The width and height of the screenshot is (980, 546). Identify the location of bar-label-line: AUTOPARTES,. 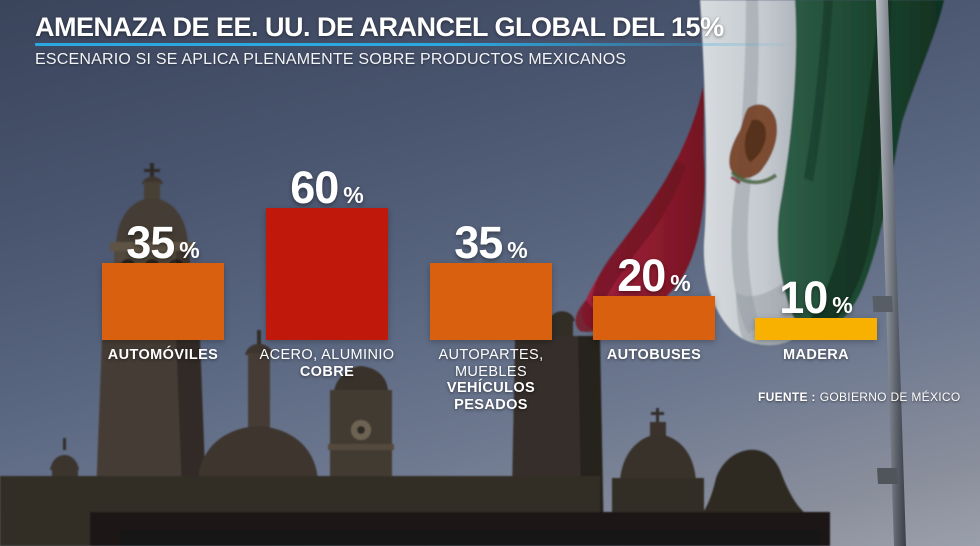
(491, 355).